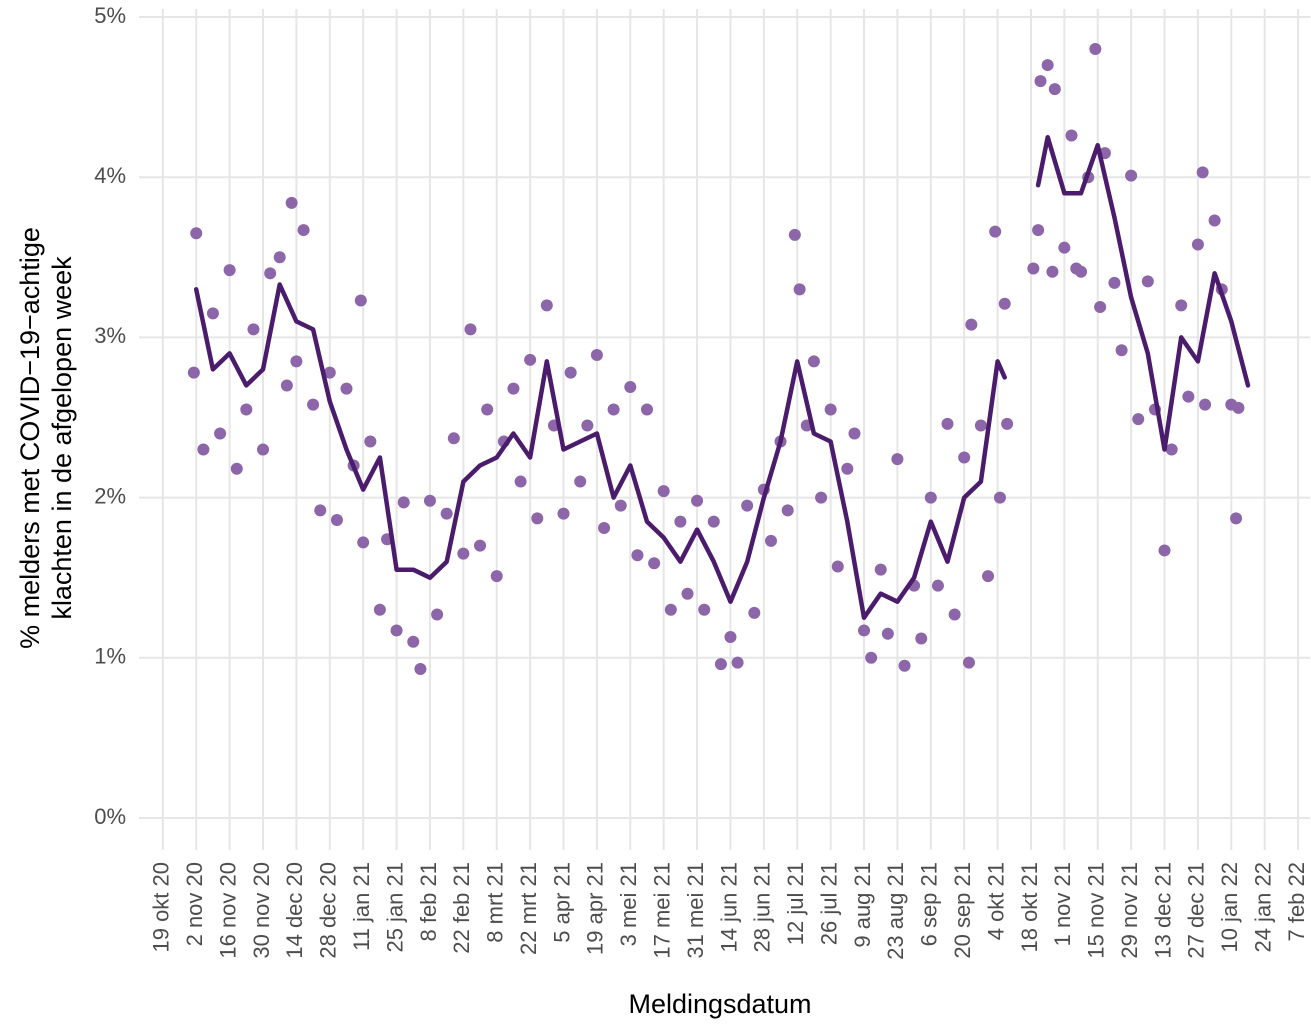  Describe the element at coordinates (661, 910) in the screenshot. I see `x-tick-label: 17 mei 21` at that location.